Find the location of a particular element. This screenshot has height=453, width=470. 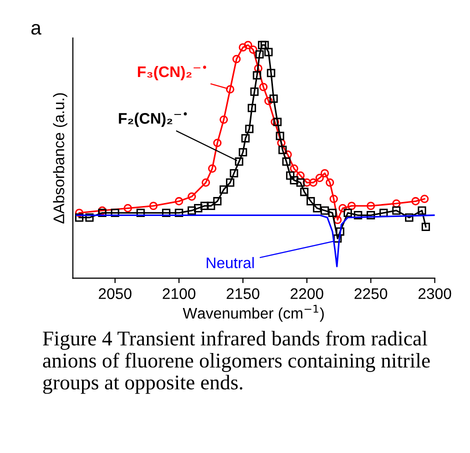

y-axis-title: ΔAbsorbance (a.u.) is located at coordinates (60, 158).